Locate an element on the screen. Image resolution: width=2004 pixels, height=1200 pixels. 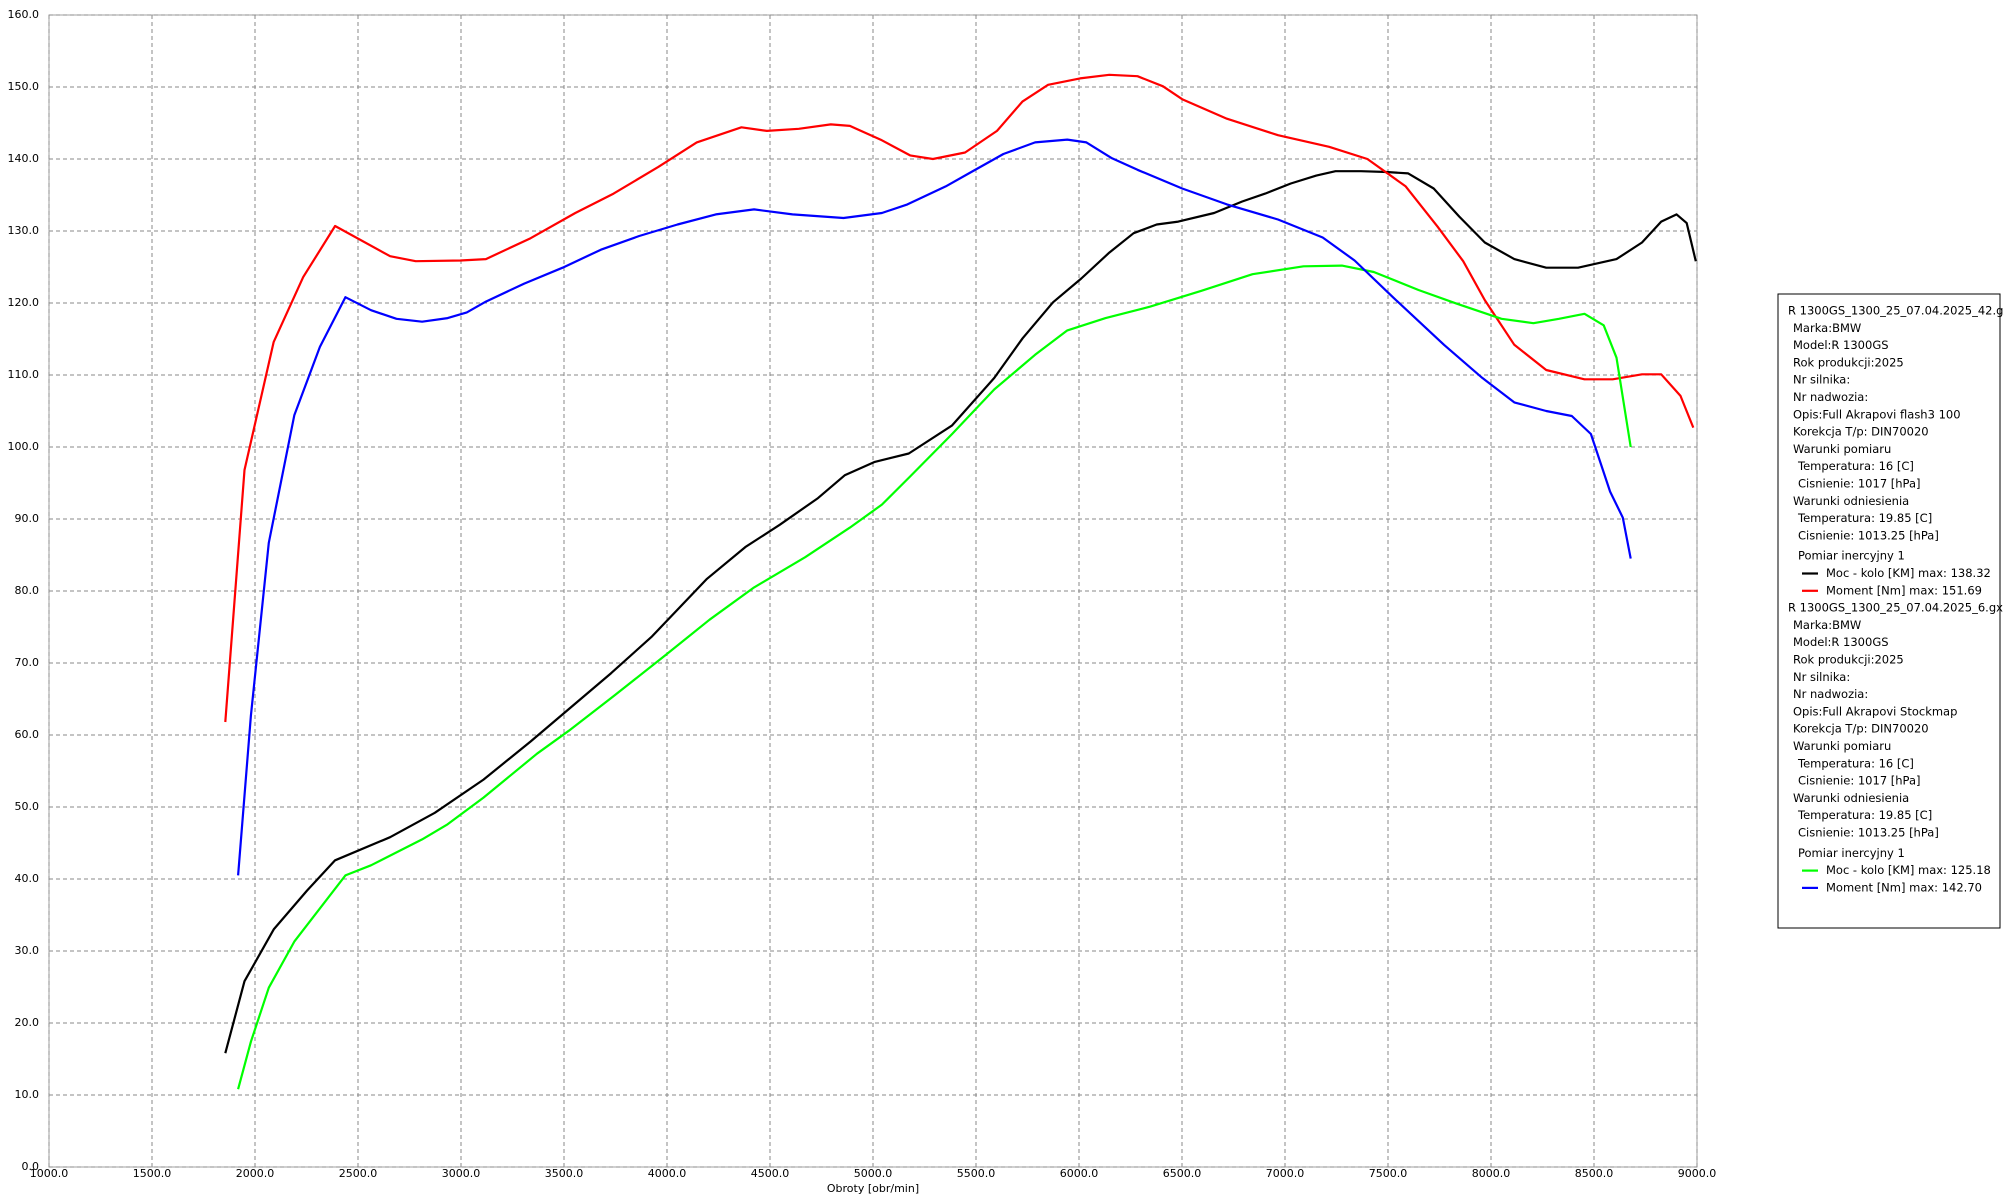
x-tick-label: 1000.0 is located at coordinates (49, 1173).